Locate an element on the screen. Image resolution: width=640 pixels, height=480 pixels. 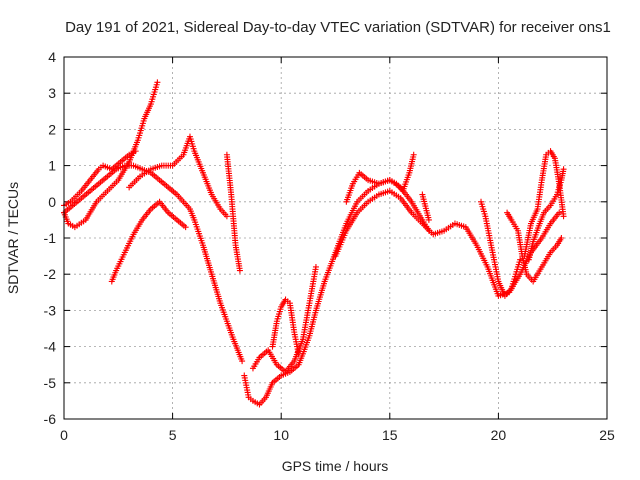
series-sat-A is located at coordinates (111, 155).